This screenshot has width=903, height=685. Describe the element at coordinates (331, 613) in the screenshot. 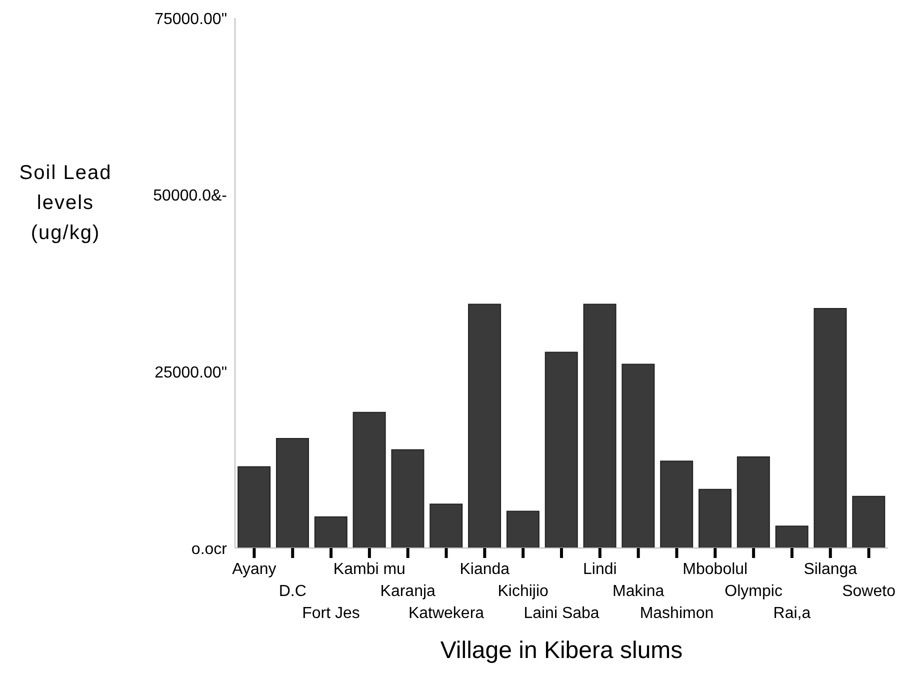

I see `x-tick-label: Fort Jes` at that location.